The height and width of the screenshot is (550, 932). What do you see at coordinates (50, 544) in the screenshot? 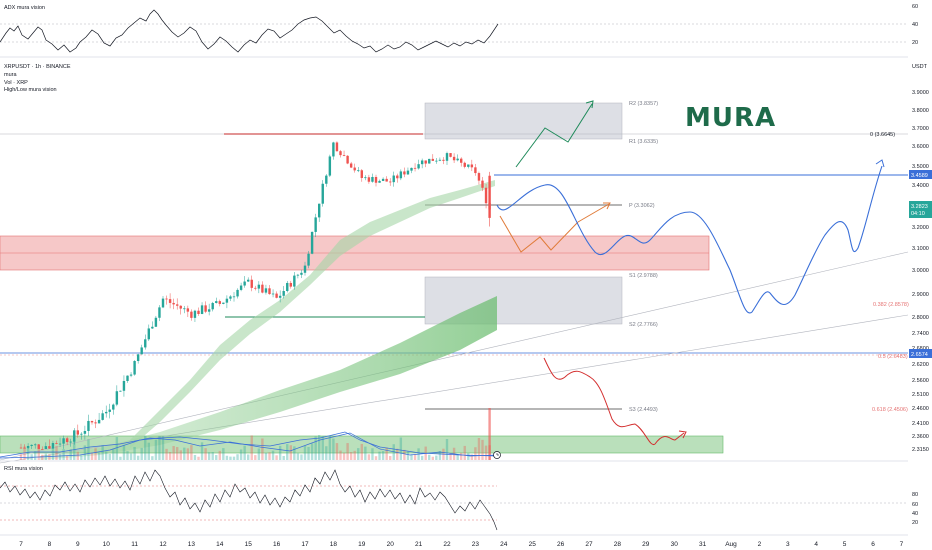
I see `time-tick: 8` at bounding box center [50, 544].